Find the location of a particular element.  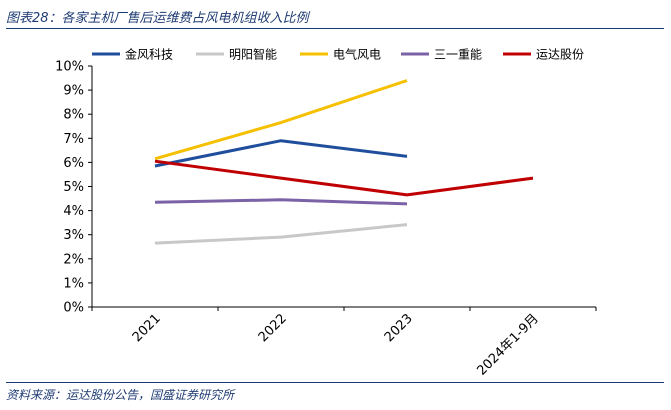

x-tick-label: 2021 is located at coordinates (147, 328).